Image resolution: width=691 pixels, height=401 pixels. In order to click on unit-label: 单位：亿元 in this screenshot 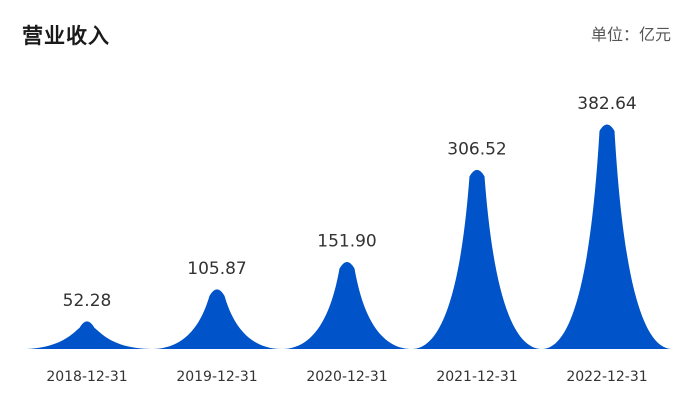, I will do `click(630, 34)`.